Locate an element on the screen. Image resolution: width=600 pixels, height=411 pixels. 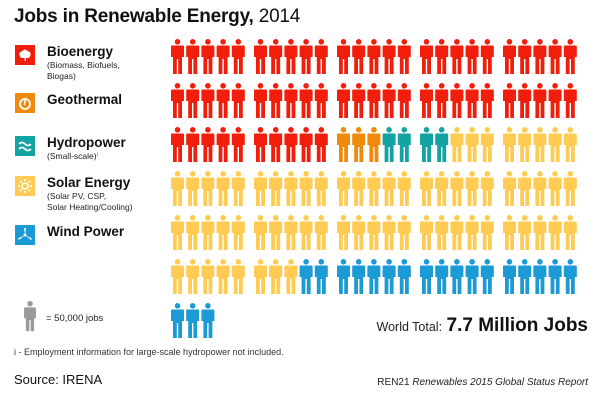
legend-sublabel: (Biomass, Biofuels, Biogas) is located at coordinates (83, 70).